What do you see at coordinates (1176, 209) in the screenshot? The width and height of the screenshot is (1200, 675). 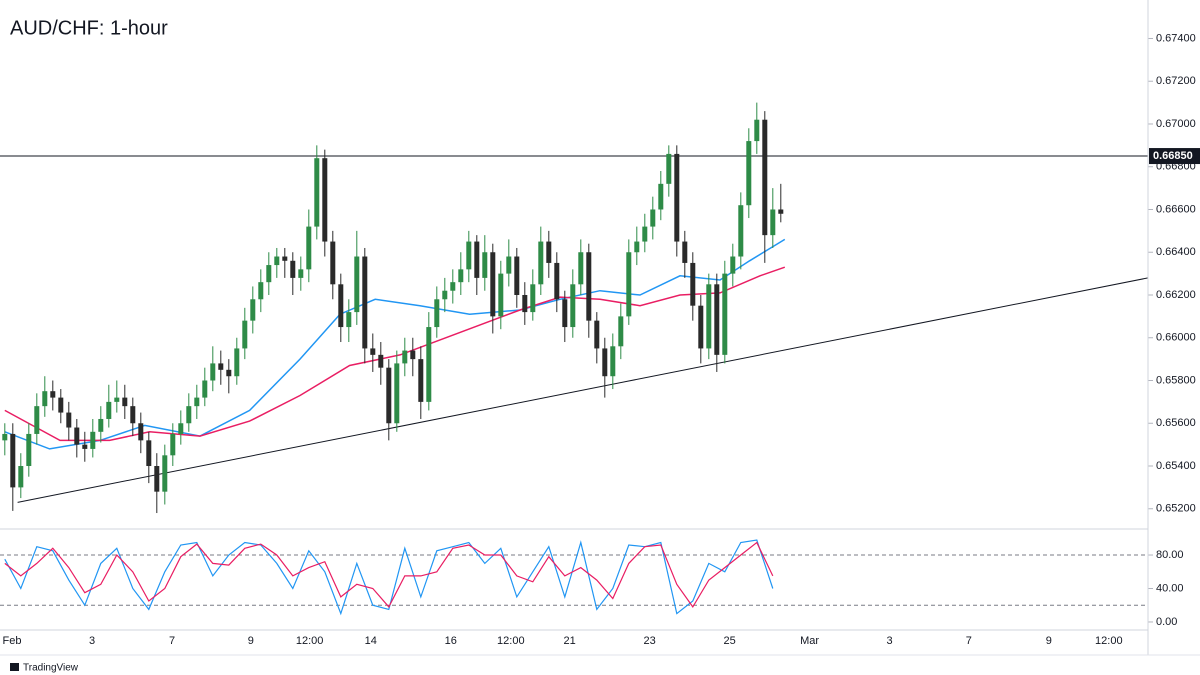 I see `y-tick-label: 0.66600` at bounding box center [1176, 209].